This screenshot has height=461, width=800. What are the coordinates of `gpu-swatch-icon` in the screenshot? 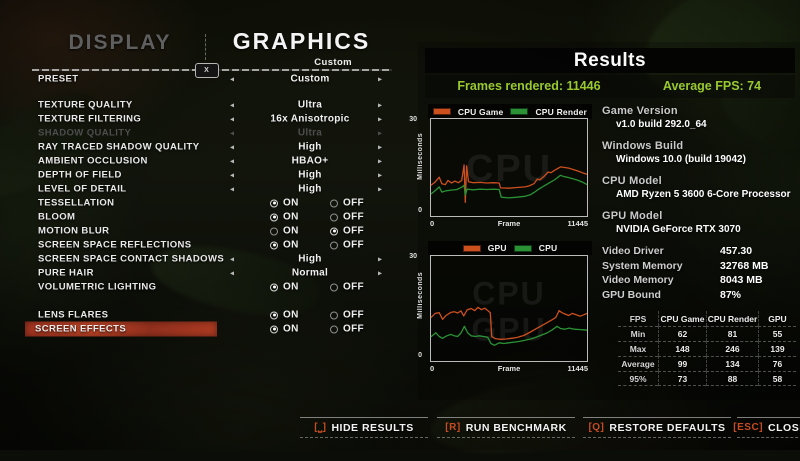 It's located at (471, 248).